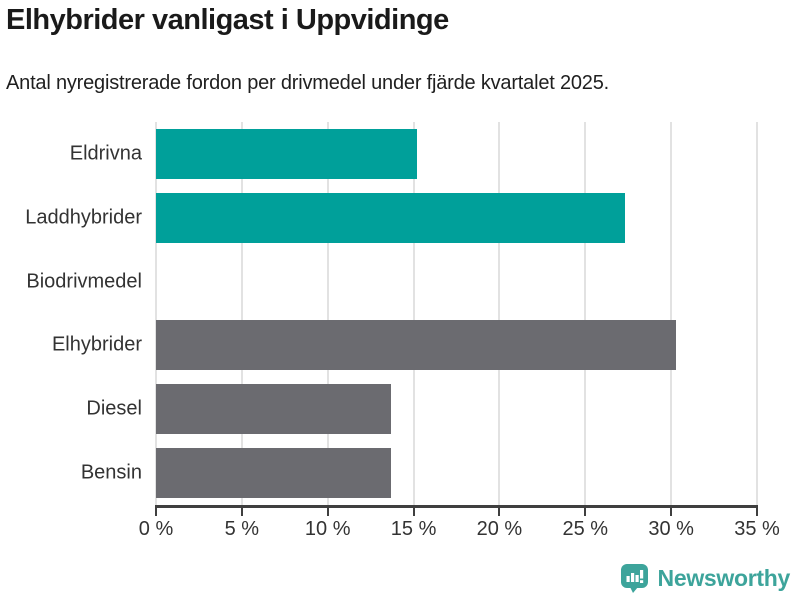  What do you see at coordinates (242, 529) in the screenshot?
I see `x-axis-tick-label: 5 %` at bounding box center [242, 529].